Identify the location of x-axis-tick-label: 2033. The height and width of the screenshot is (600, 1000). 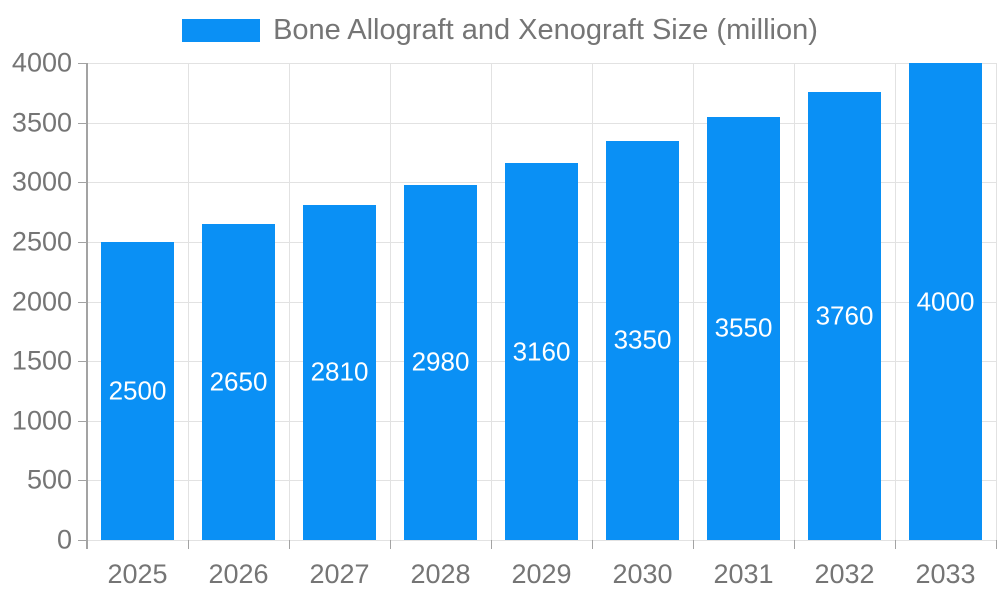
(945, 574).